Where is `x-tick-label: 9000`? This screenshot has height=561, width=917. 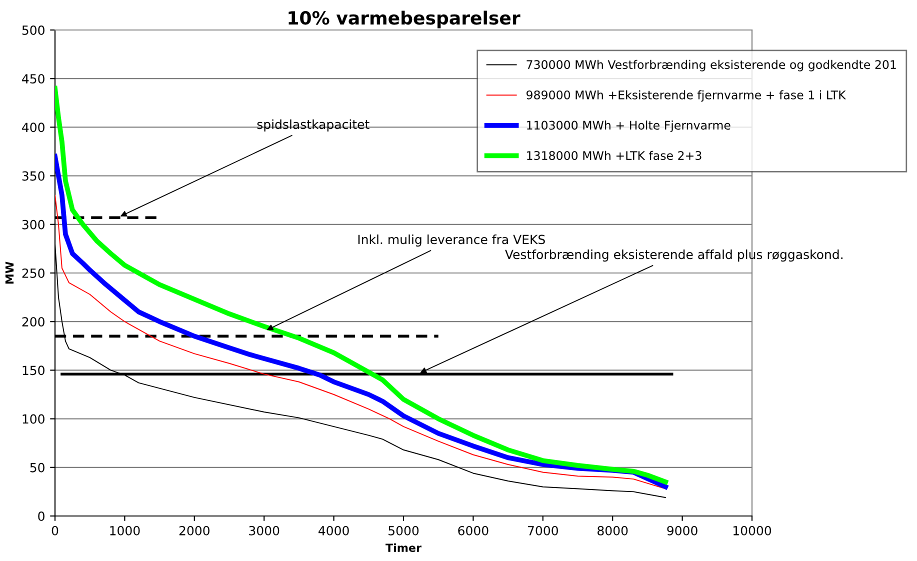 x-tick-label: 9000 is located at coordinates (682, 531).